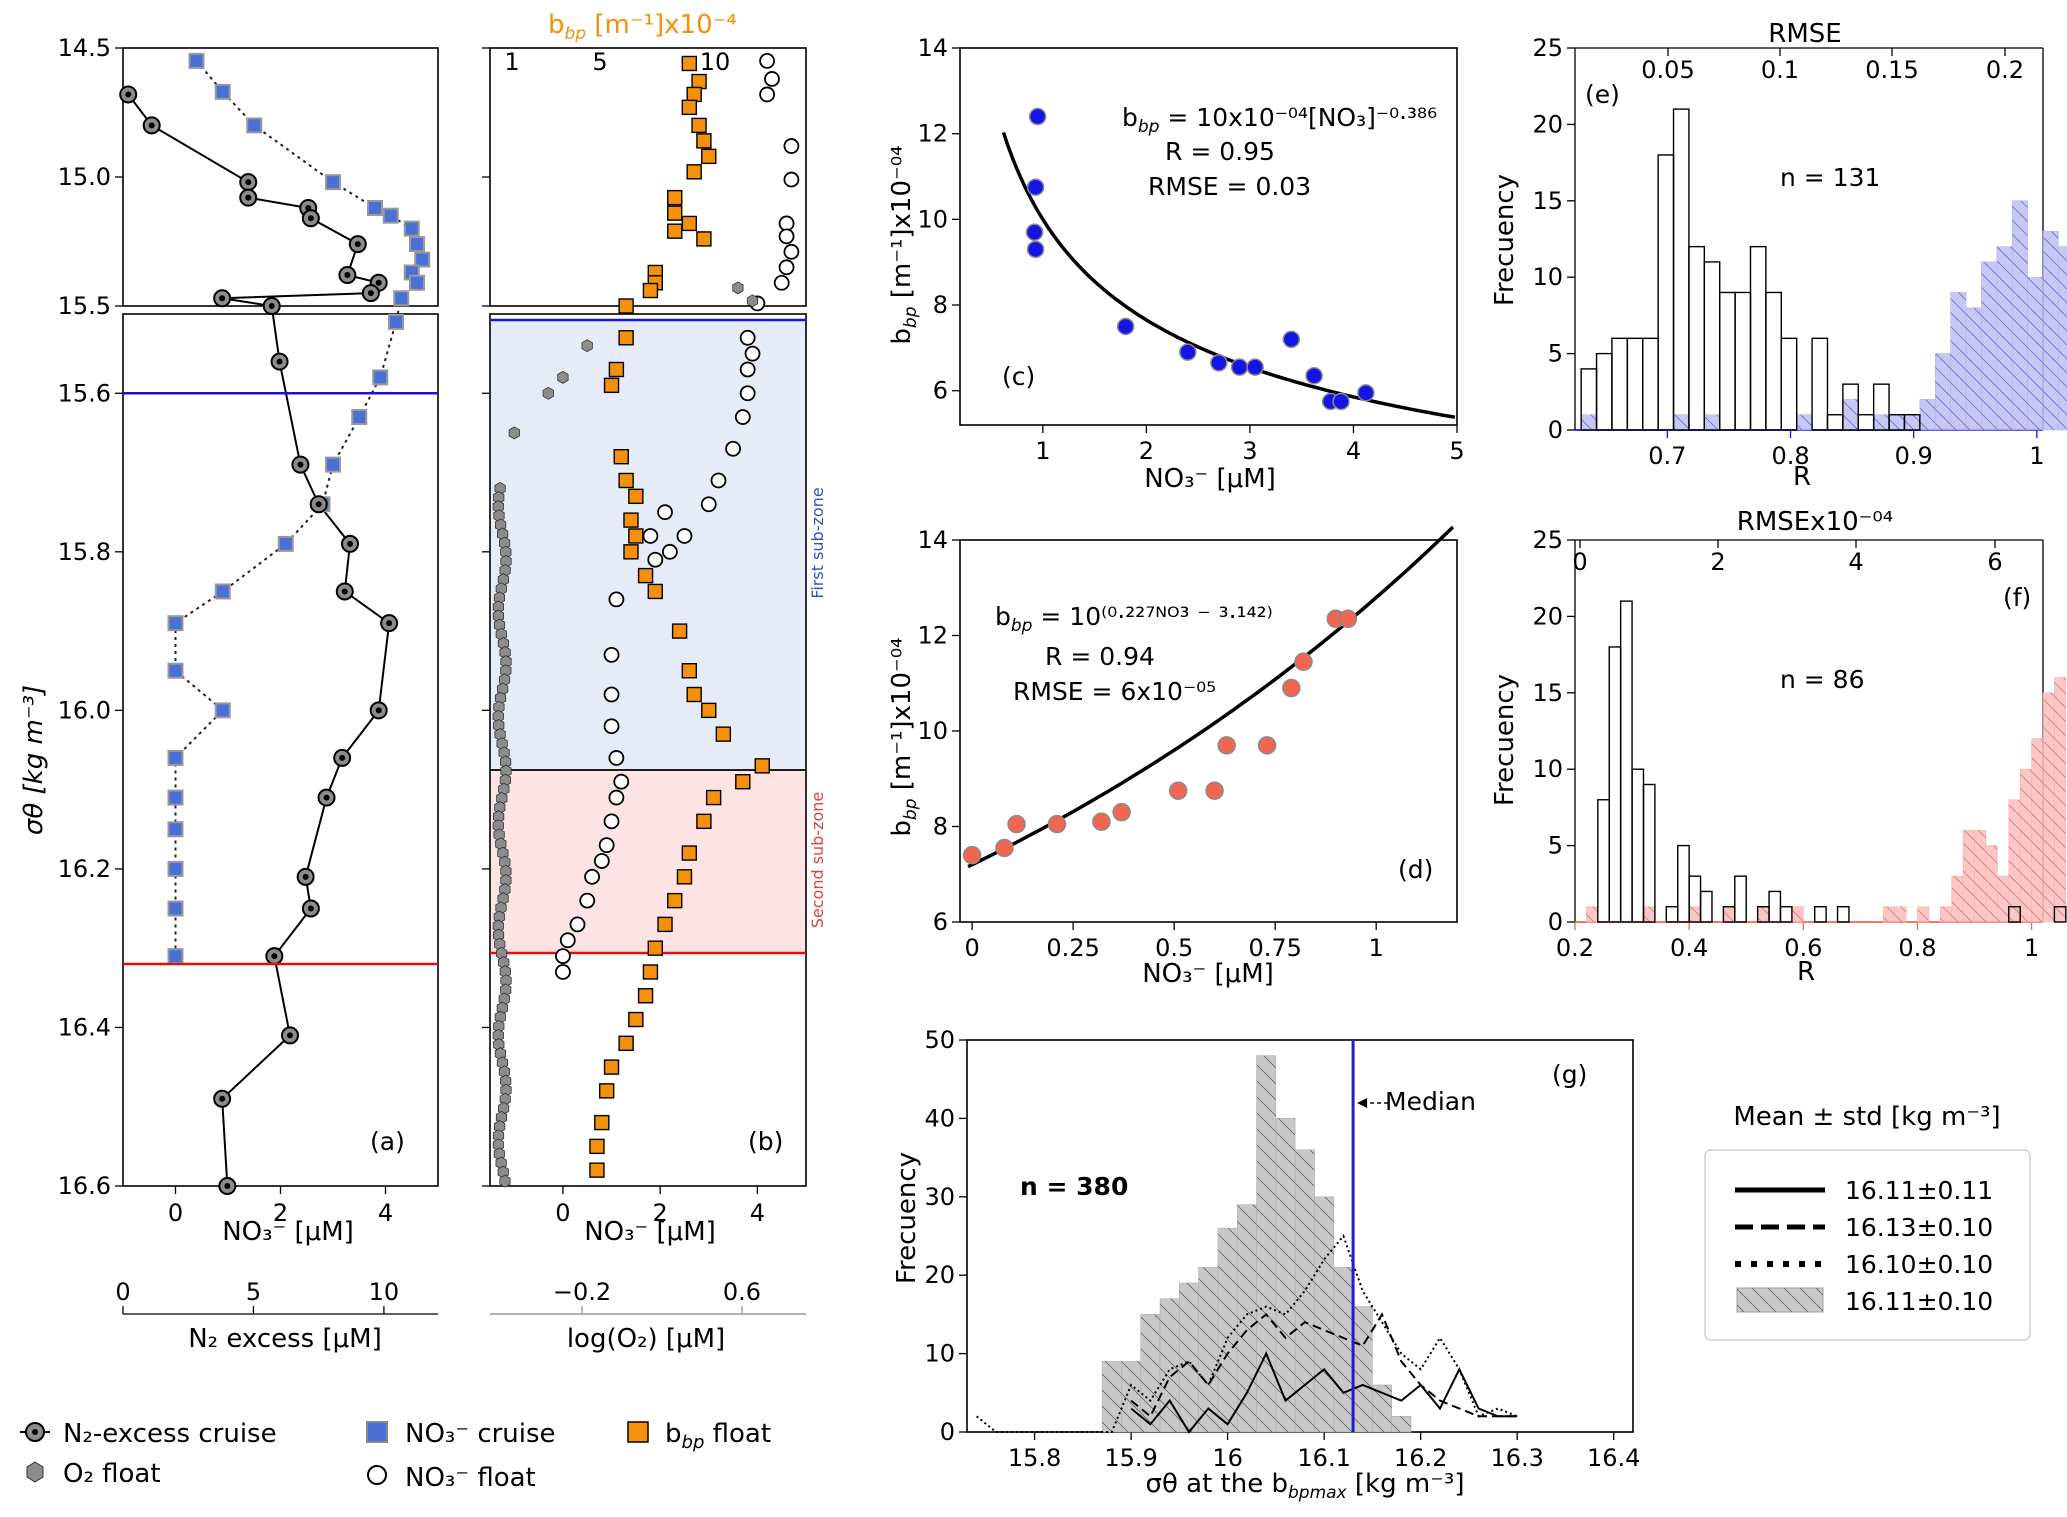 The width and height of the screenshot is (2067, 1517). What do you see at coordinates (1430, 1101) in the screenshot?
I see `median-label: Median` at bounding box center [1430, 1101].